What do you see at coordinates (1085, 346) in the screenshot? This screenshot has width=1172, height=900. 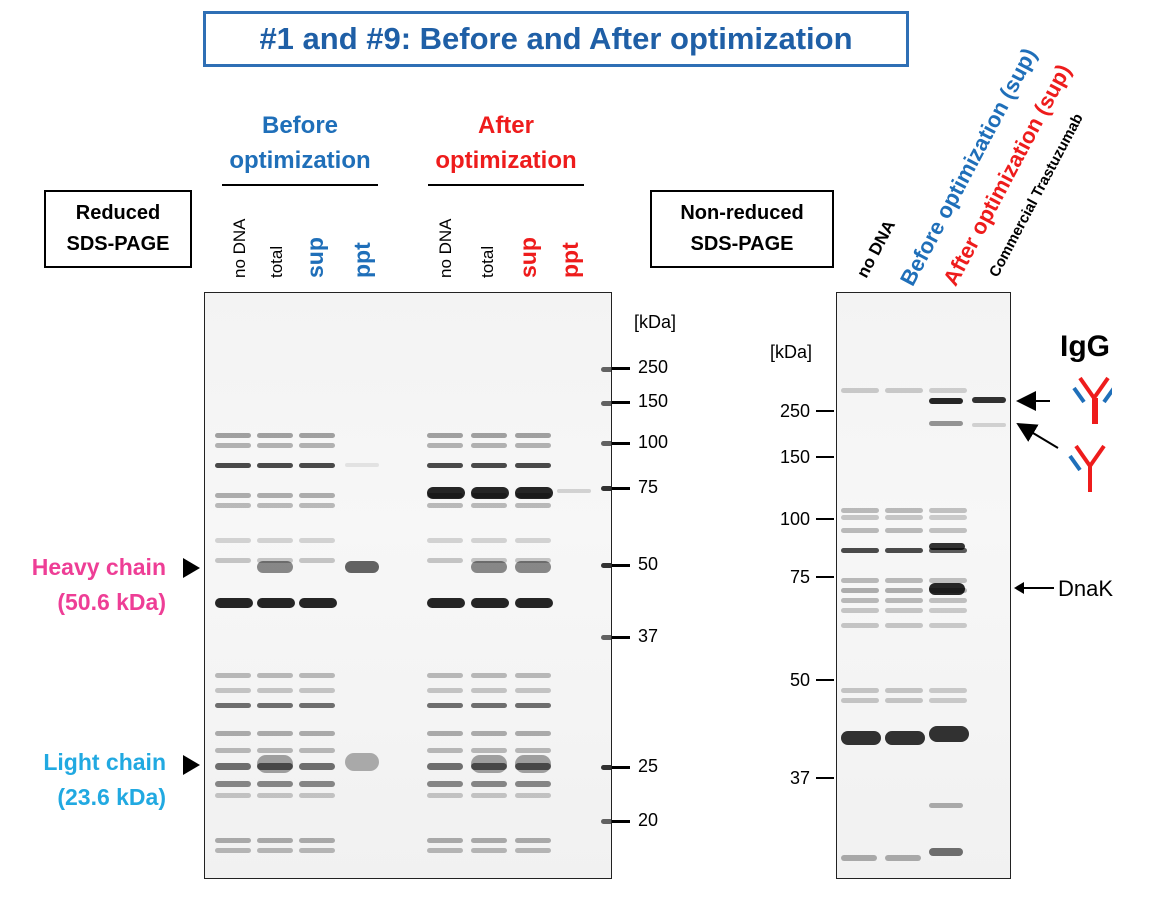 I see `igg-label: IgG` at bounding box center [1085, 346].